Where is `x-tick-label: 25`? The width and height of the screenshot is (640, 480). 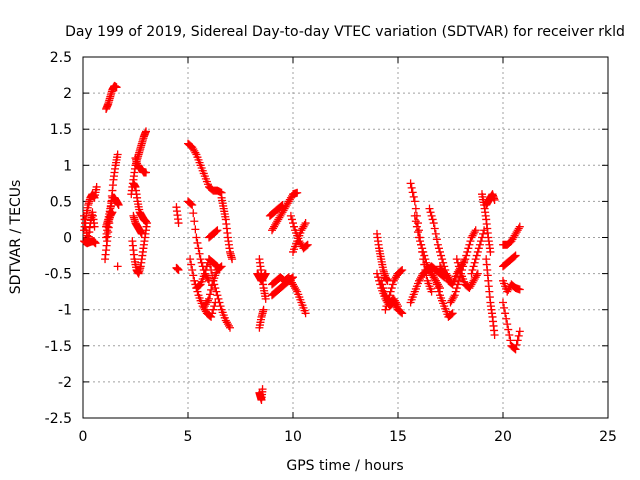
x-tick-label: 25 is located at coordinates (608, 437).